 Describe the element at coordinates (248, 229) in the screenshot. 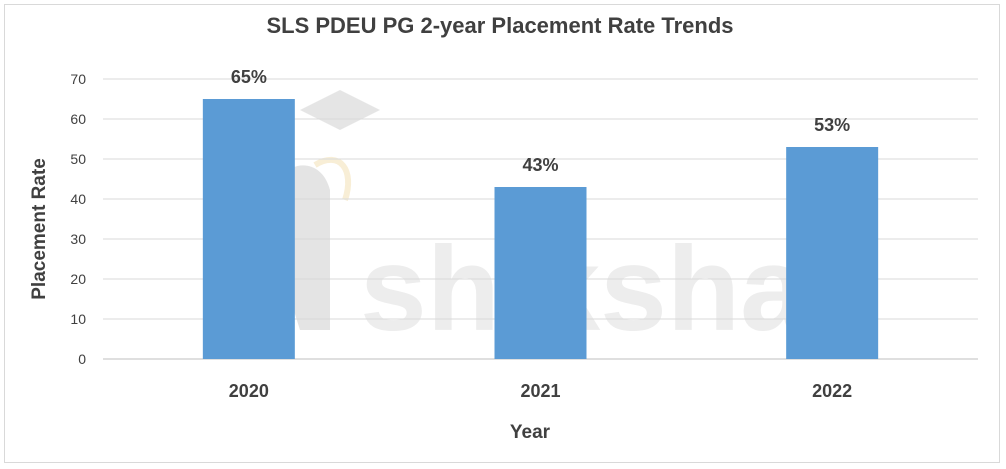

I see `bar-2020` at that location.